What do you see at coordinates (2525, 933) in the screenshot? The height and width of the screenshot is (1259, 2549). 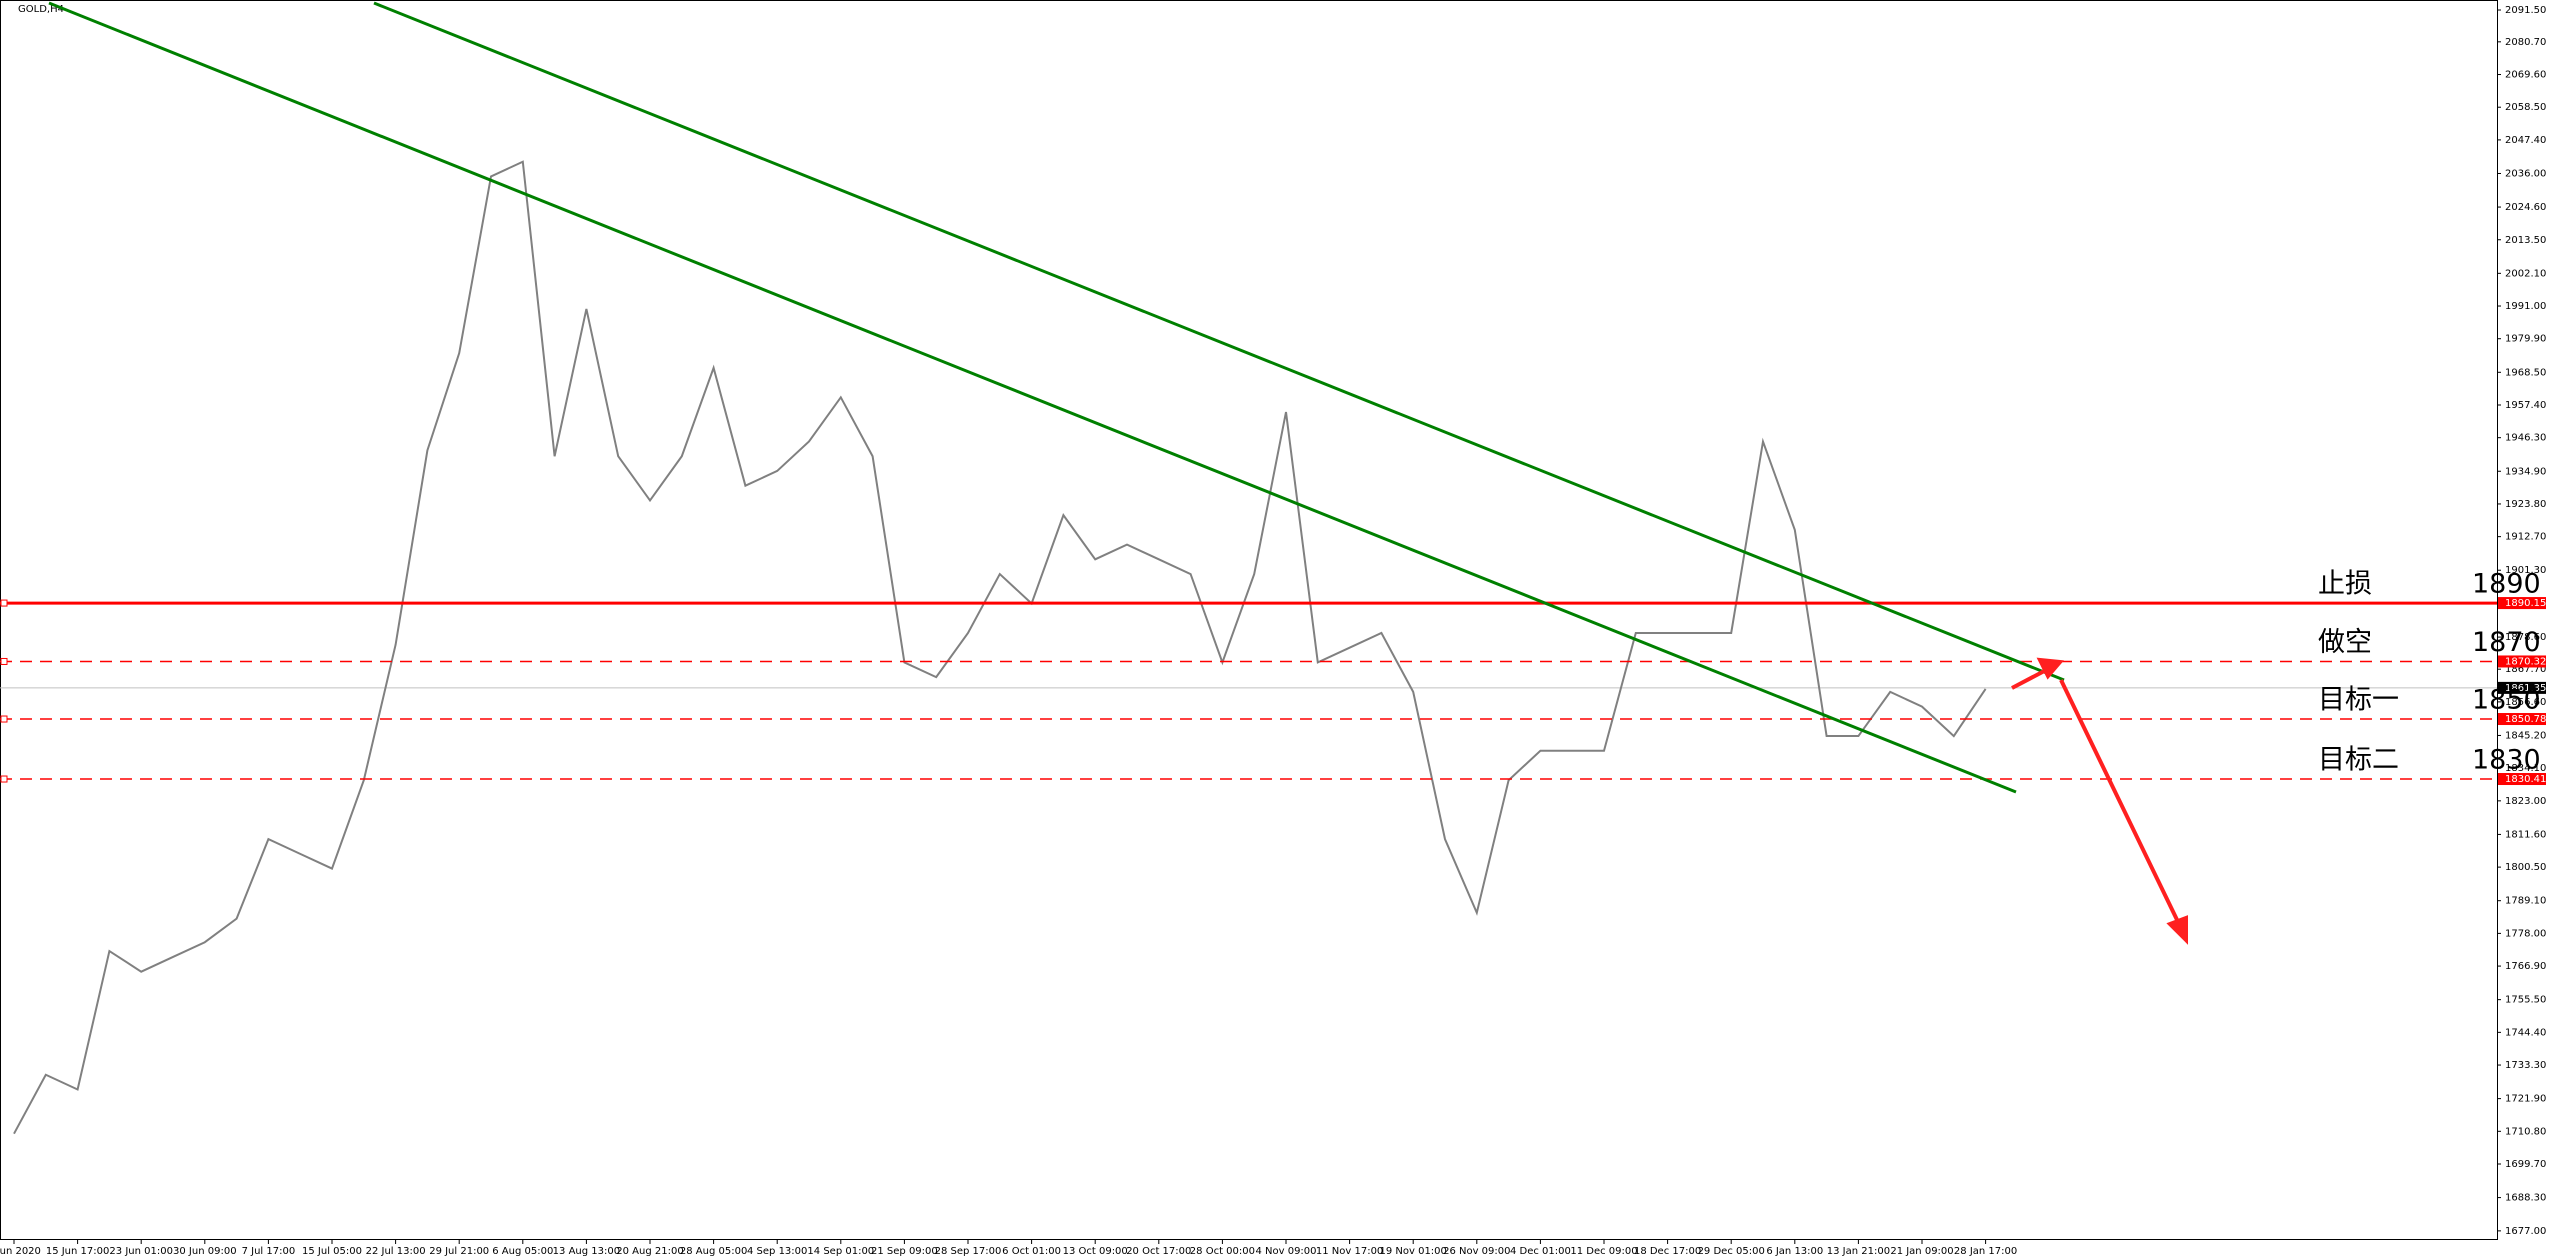 I see `y-tick-label: 1778.00` at bounding box center [2525, 933].